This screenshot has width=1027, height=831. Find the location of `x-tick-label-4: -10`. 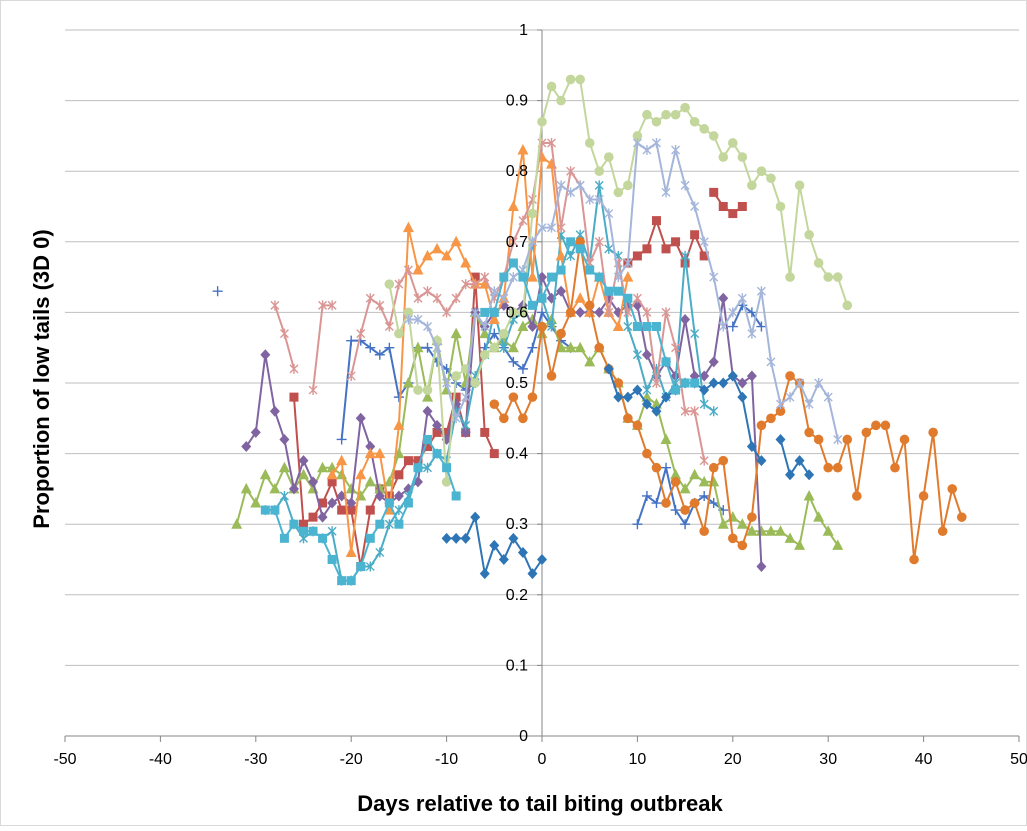

x-tick-label-4: -10 is located at coordinates (446, 759).